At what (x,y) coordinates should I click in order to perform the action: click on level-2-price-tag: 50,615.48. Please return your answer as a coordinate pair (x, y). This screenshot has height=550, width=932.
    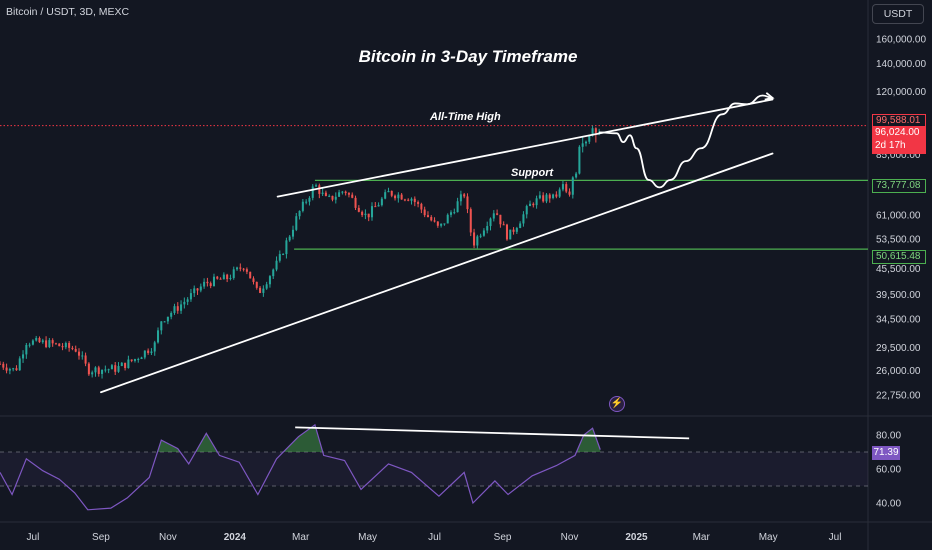
    Looking at the image, I should click on (899, 257).